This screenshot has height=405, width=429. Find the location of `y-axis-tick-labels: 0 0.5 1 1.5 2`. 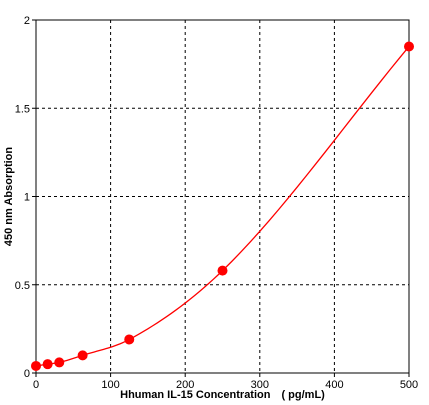

y-axis-tick-labels: 0 0.5 1 1.5 2 is located at coordinates (22, 197).